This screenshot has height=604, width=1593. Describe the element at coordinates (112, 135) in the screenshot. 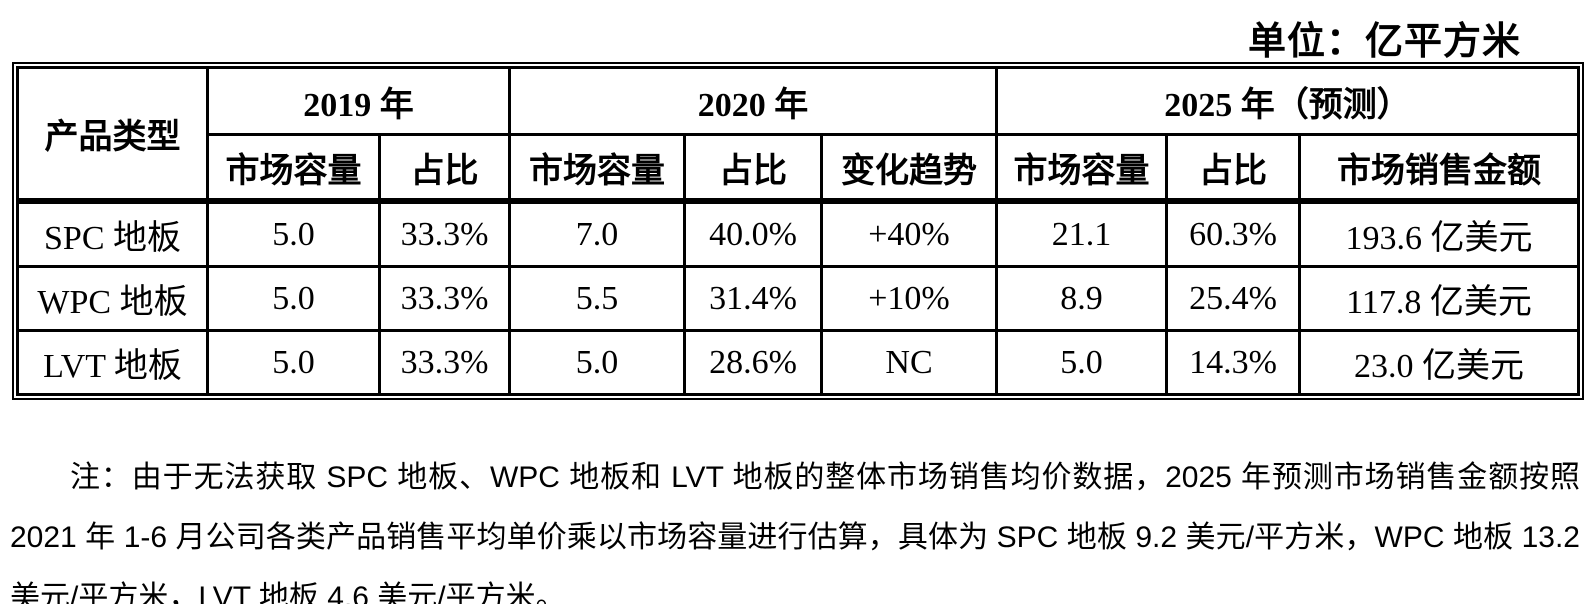

I see `corner-header-cell: 产品类型` at that location.